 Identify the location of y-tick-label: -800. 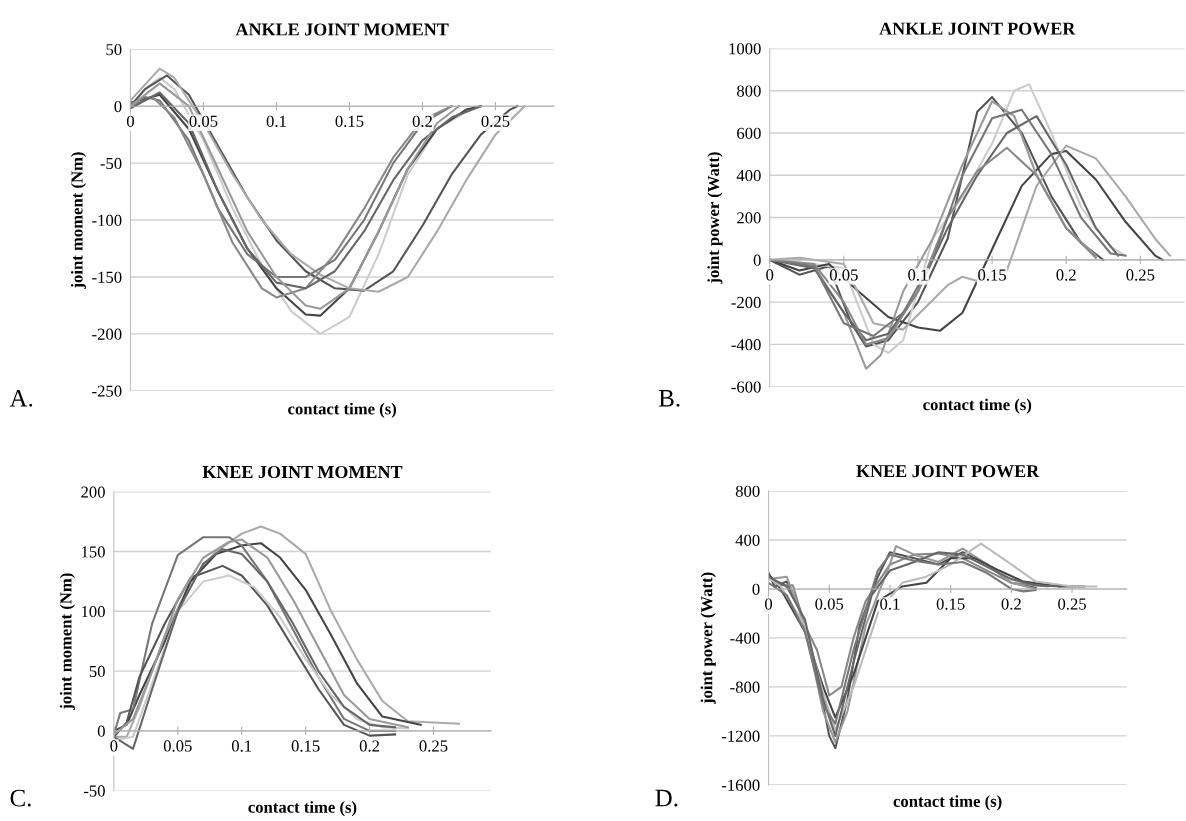
(745, 687).